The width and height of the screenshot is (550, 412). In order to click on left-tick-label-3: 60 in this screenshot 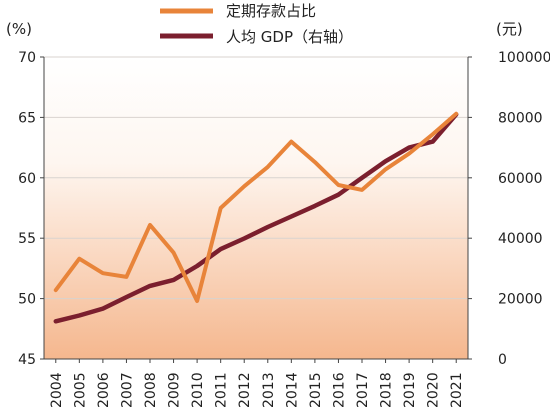, I will do `click(27, 179)`.